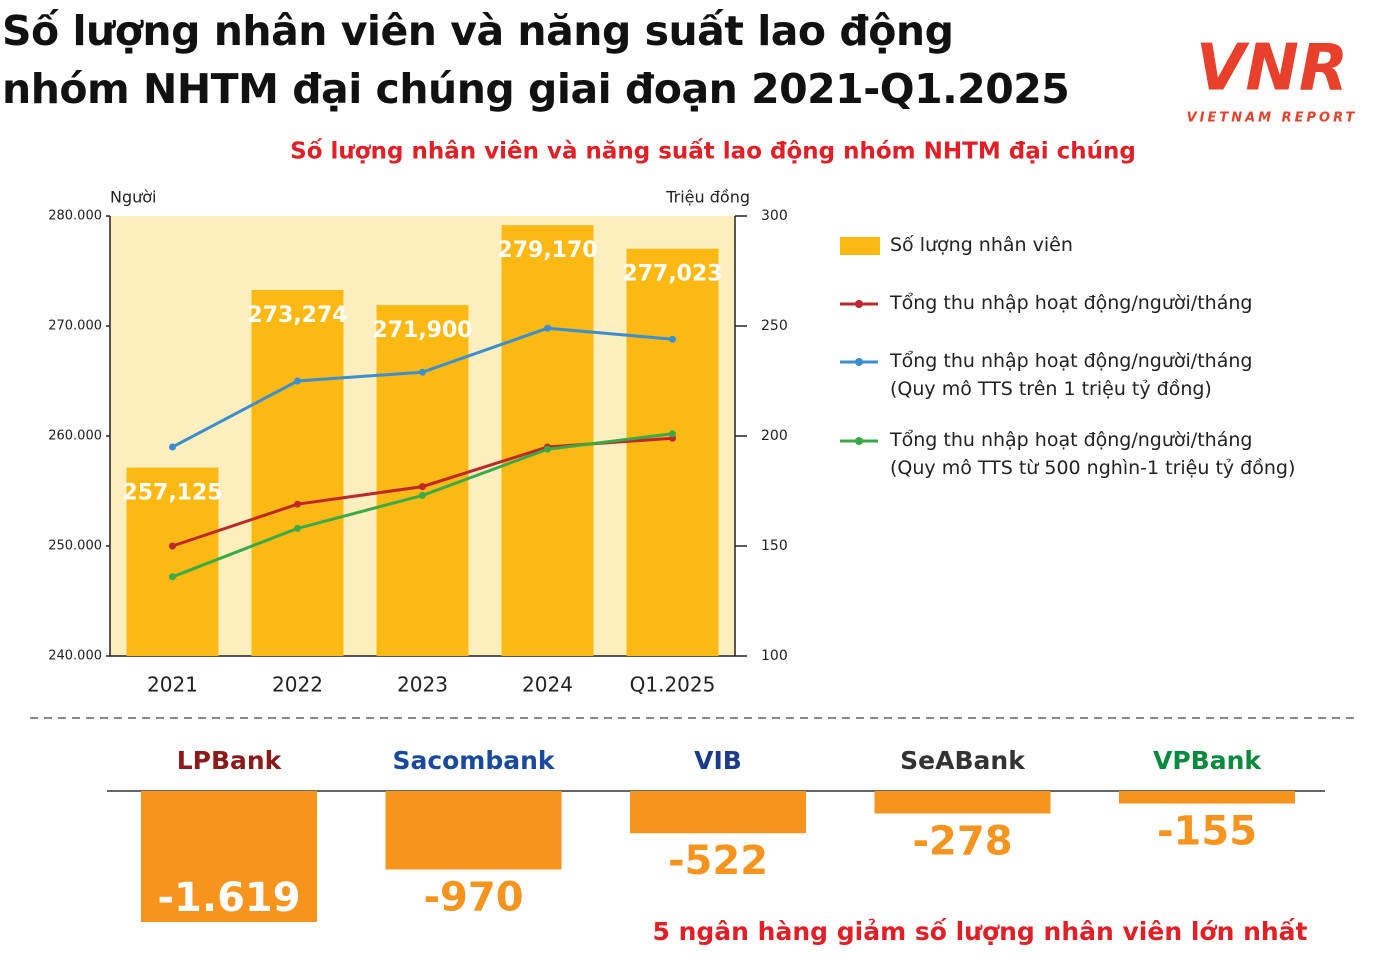 This screenshot has height=977, width=1381. What do you see at coordinates (774, 546) in the screenshot?
I see `y2-tick-label: 150` at bounding box center [774, 546].